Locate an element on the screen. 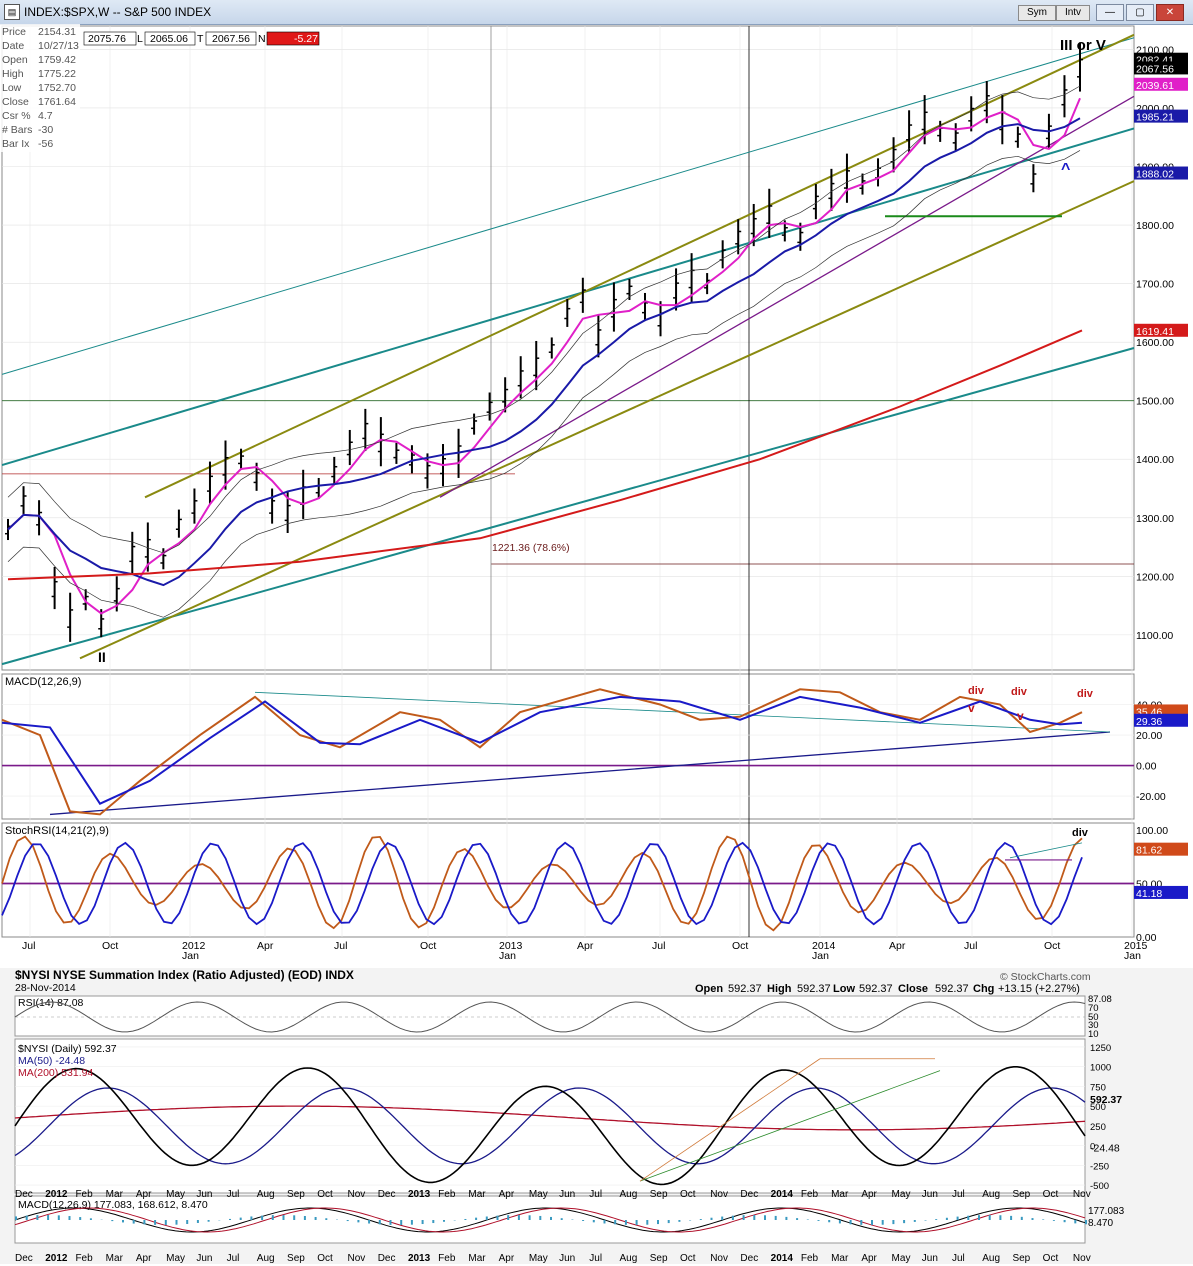  nysi-value: -24.48 is located at coordinates (1105, 1149).